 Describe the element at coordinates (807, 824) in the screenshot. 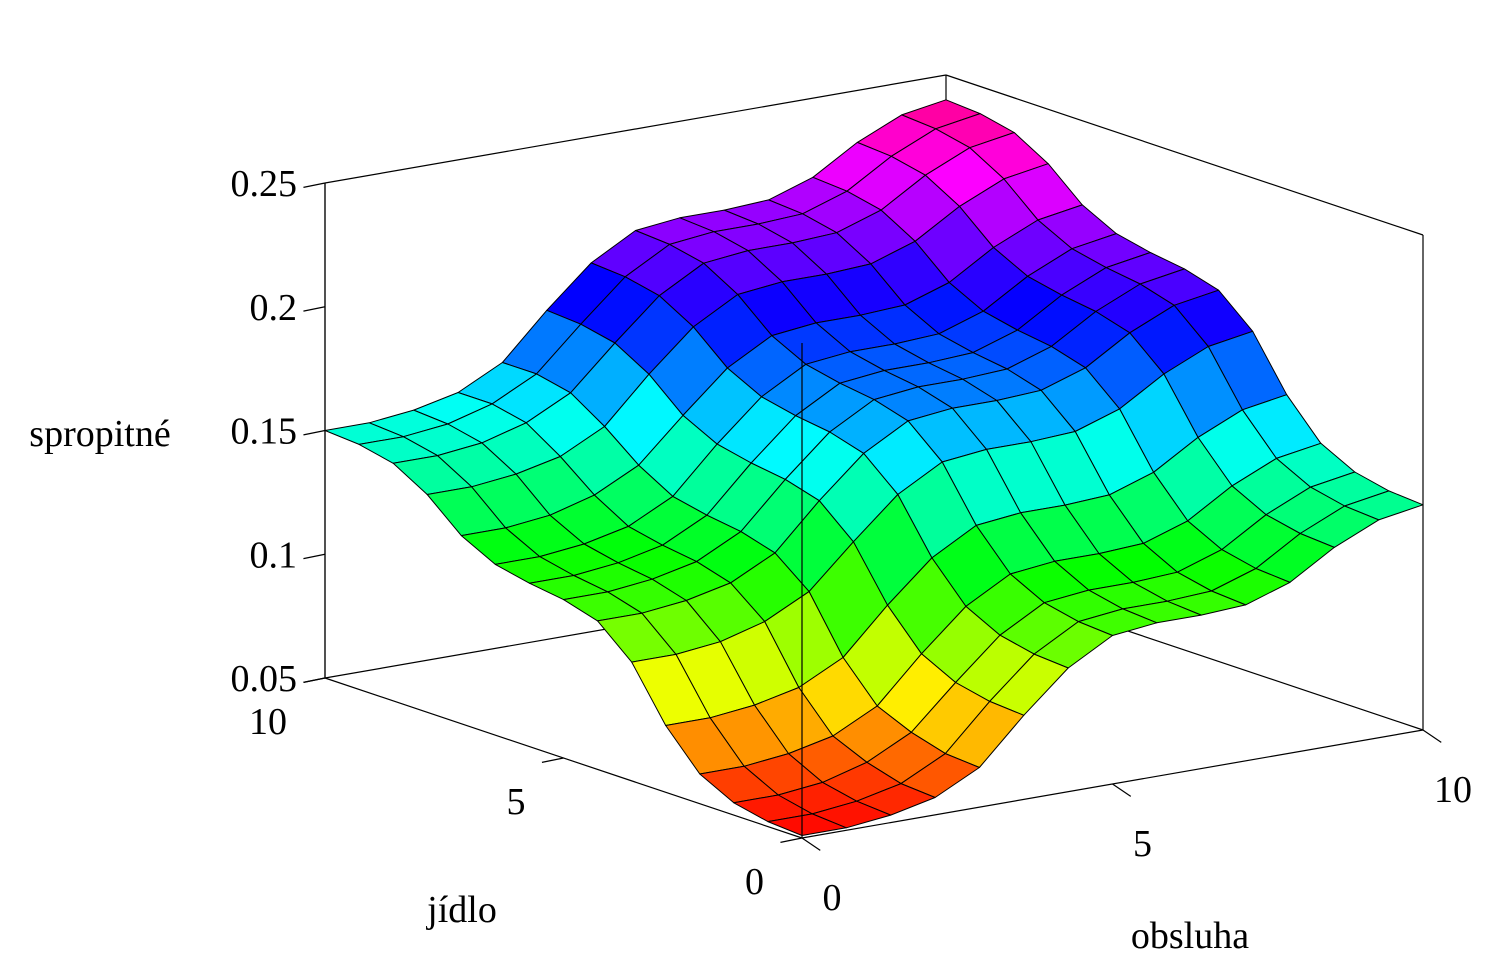

I see `surface-patch` at that location.